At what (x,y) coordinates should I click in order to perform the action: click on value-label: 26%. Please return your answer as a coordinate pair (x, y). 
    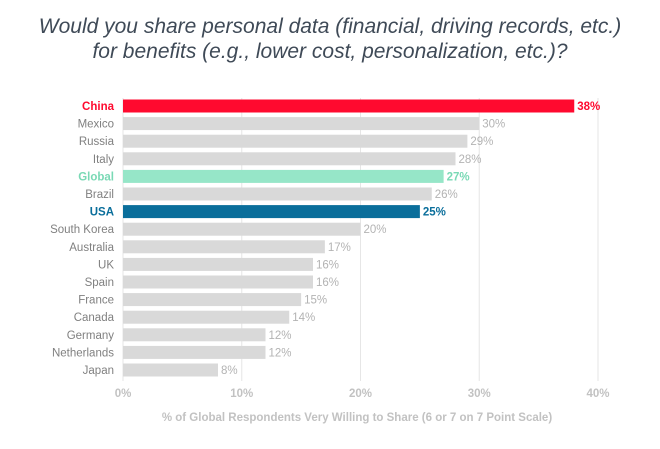
    Looking at the image, I should click on (446, 195).